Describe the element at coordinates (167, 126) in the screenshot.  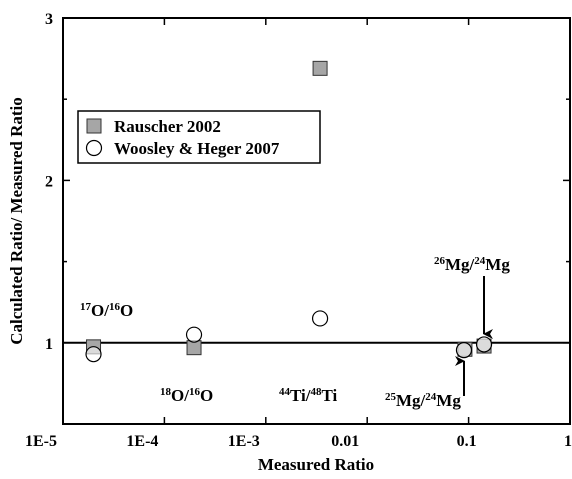
I see `legend-label: Rauscher 2002` at that location.